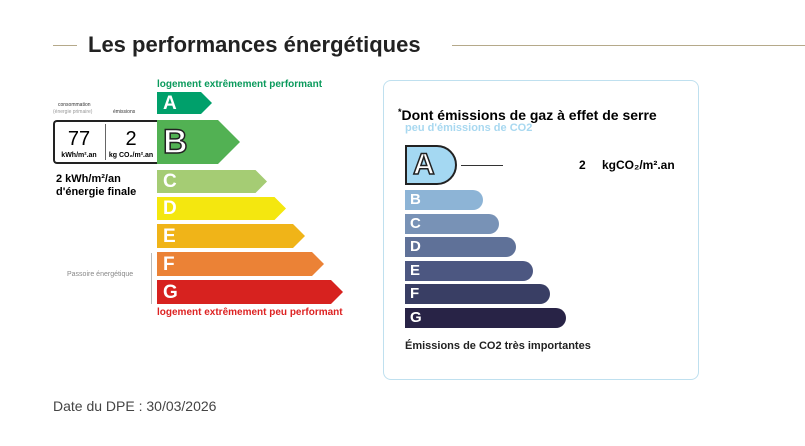  What do you see at coordinates (88, 179) in the screenshot?
I see `final-energy-value: 2 kWh/m²/an` at bounding box center [88, 179].